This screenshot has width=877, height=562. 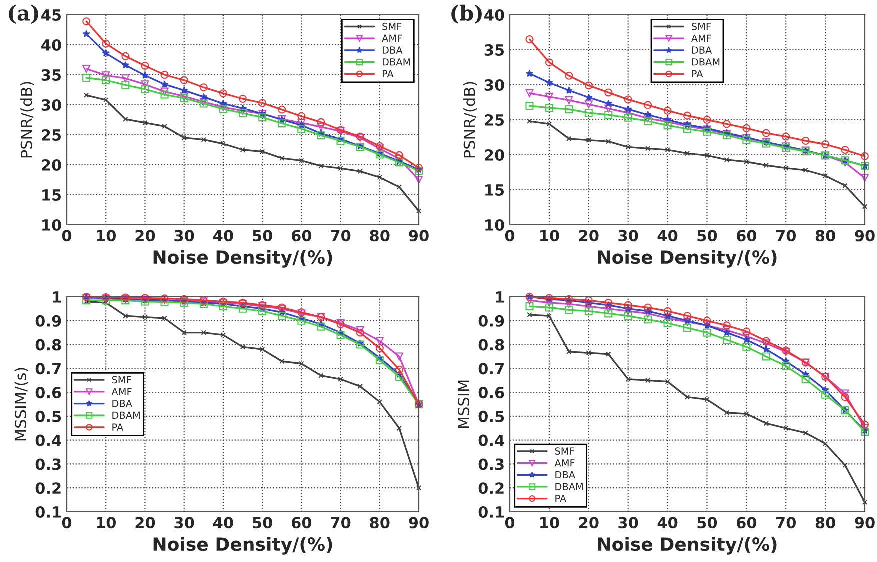 I want to click on y-tick-label: 1, so click(x=57, y=297).